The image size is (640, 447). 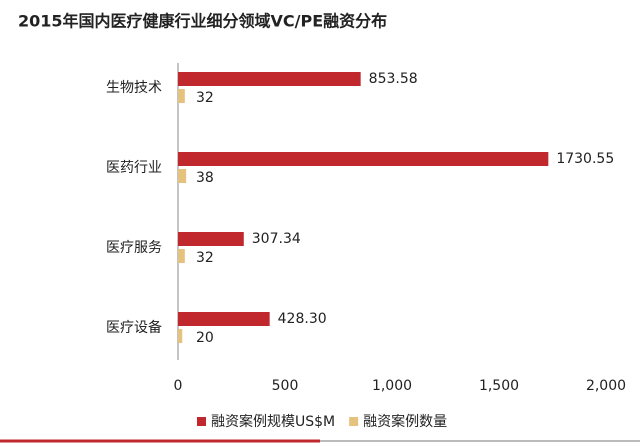 What do you see at coordinates (134, 327) in the screenshot?
I see `y-tick-label: 医疗设备` at bounding box center [134, 327].